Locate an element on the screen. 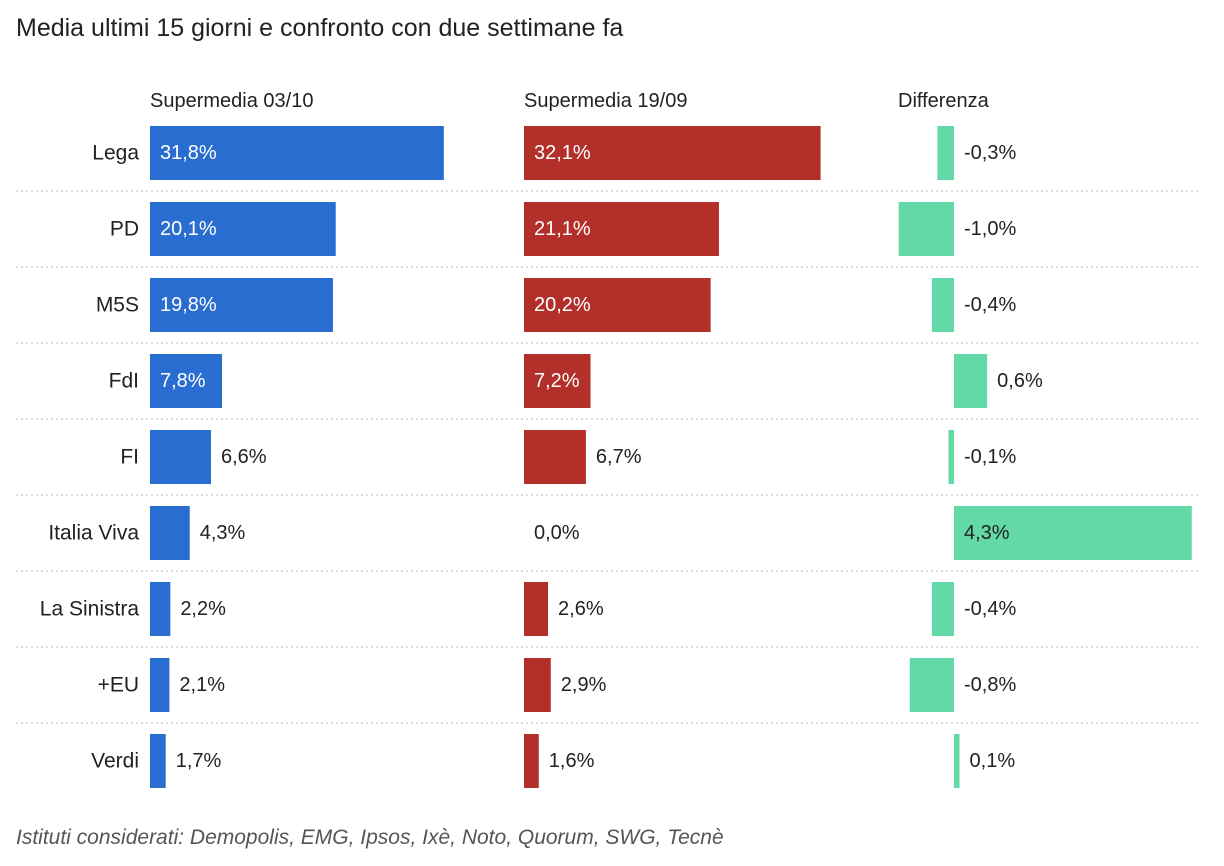 The height and width of the screenshot is (866, 1224). data-label: 20,2% is located at coordinates (562, 305).